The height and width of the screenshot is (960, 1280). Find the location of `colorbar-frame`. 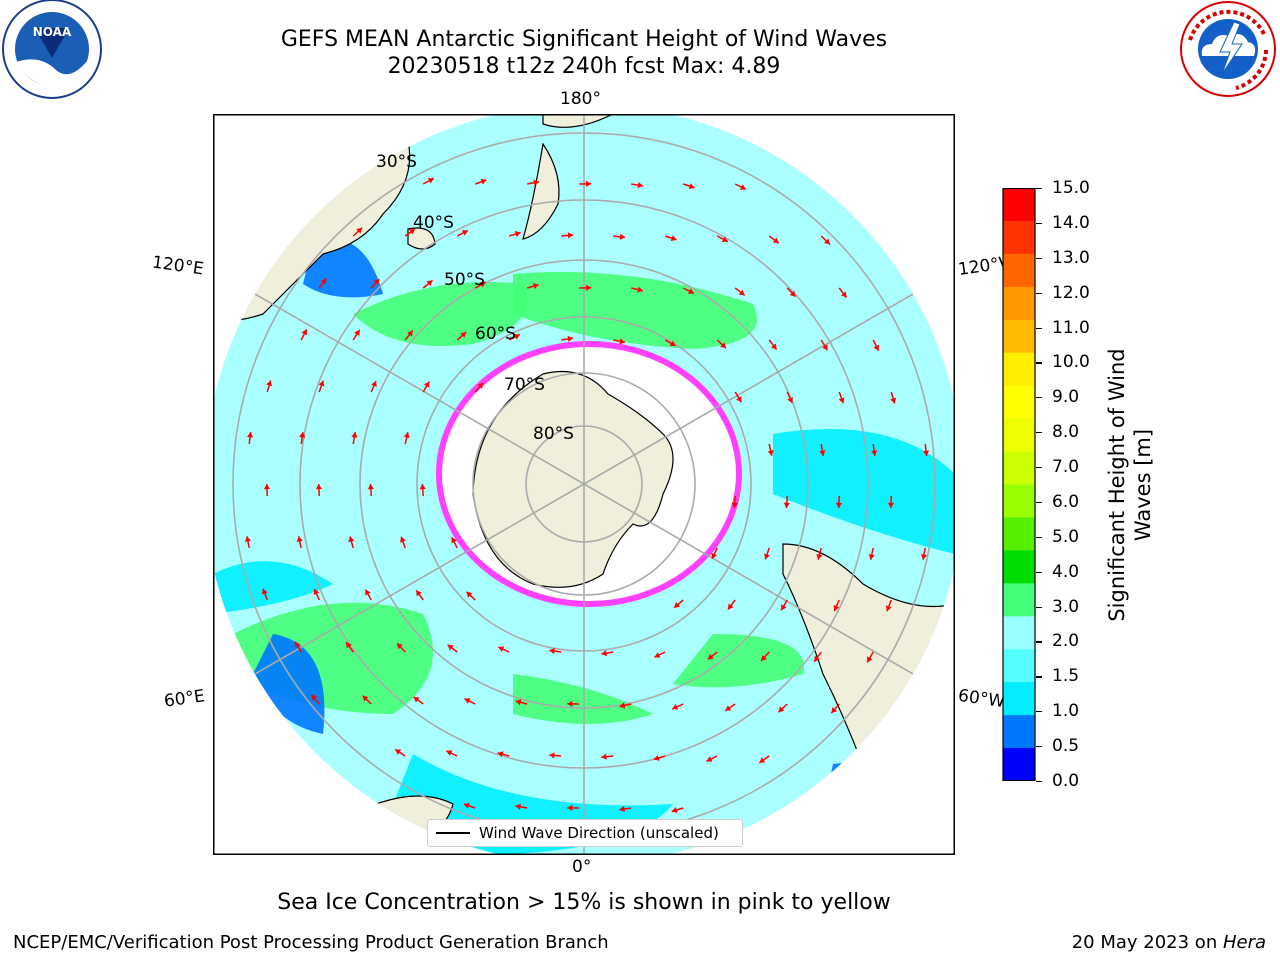

colorbar-frame is located at coordinates (1019, 484).